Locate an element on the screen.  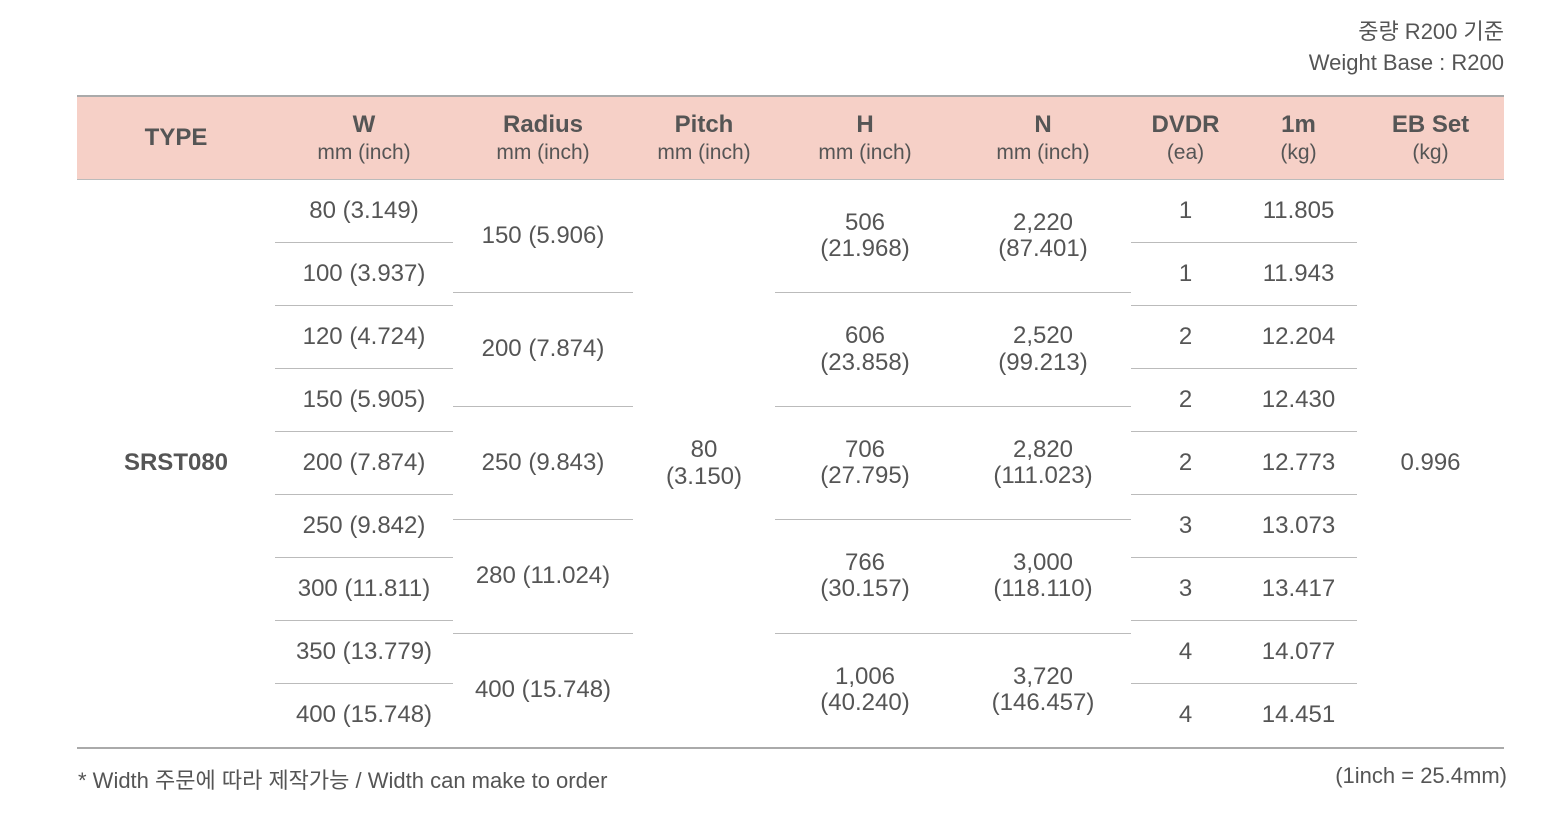
n-cell: 3,720 (146.457) is located at coordinates (1043, 690).